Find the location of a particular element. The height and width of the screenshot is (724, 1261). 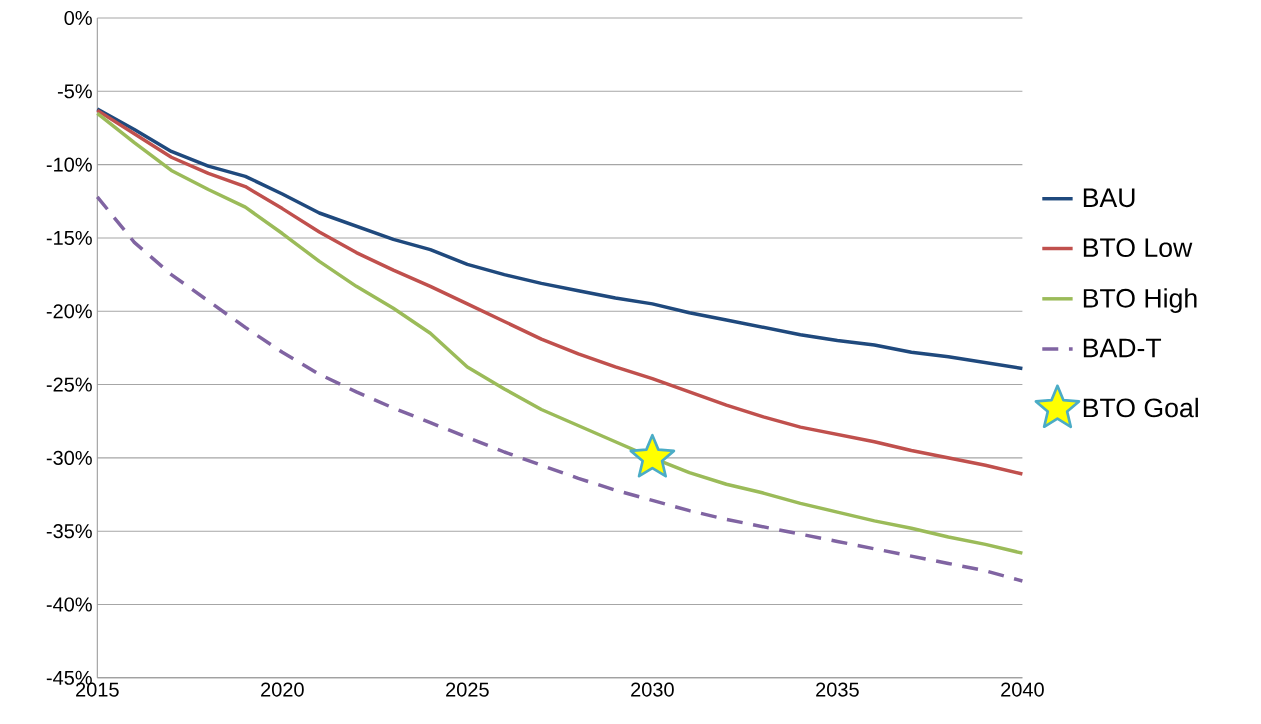

y-tick-label: -30% is located at coordinates (69, 458).